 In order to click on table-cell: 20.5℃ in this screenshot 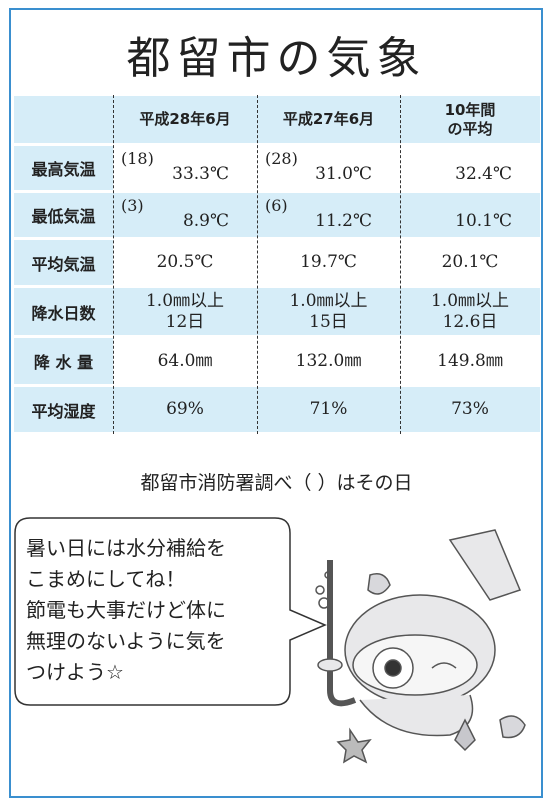, I will do `click(185, 262)`.